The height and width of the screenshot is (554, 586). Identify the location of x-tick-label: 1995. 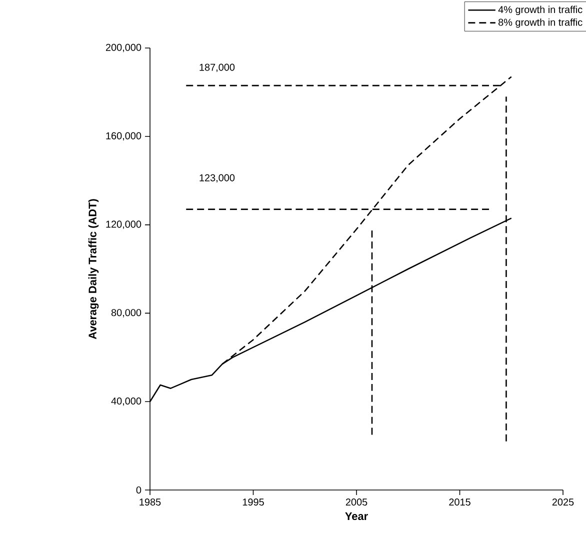
(253, 502).